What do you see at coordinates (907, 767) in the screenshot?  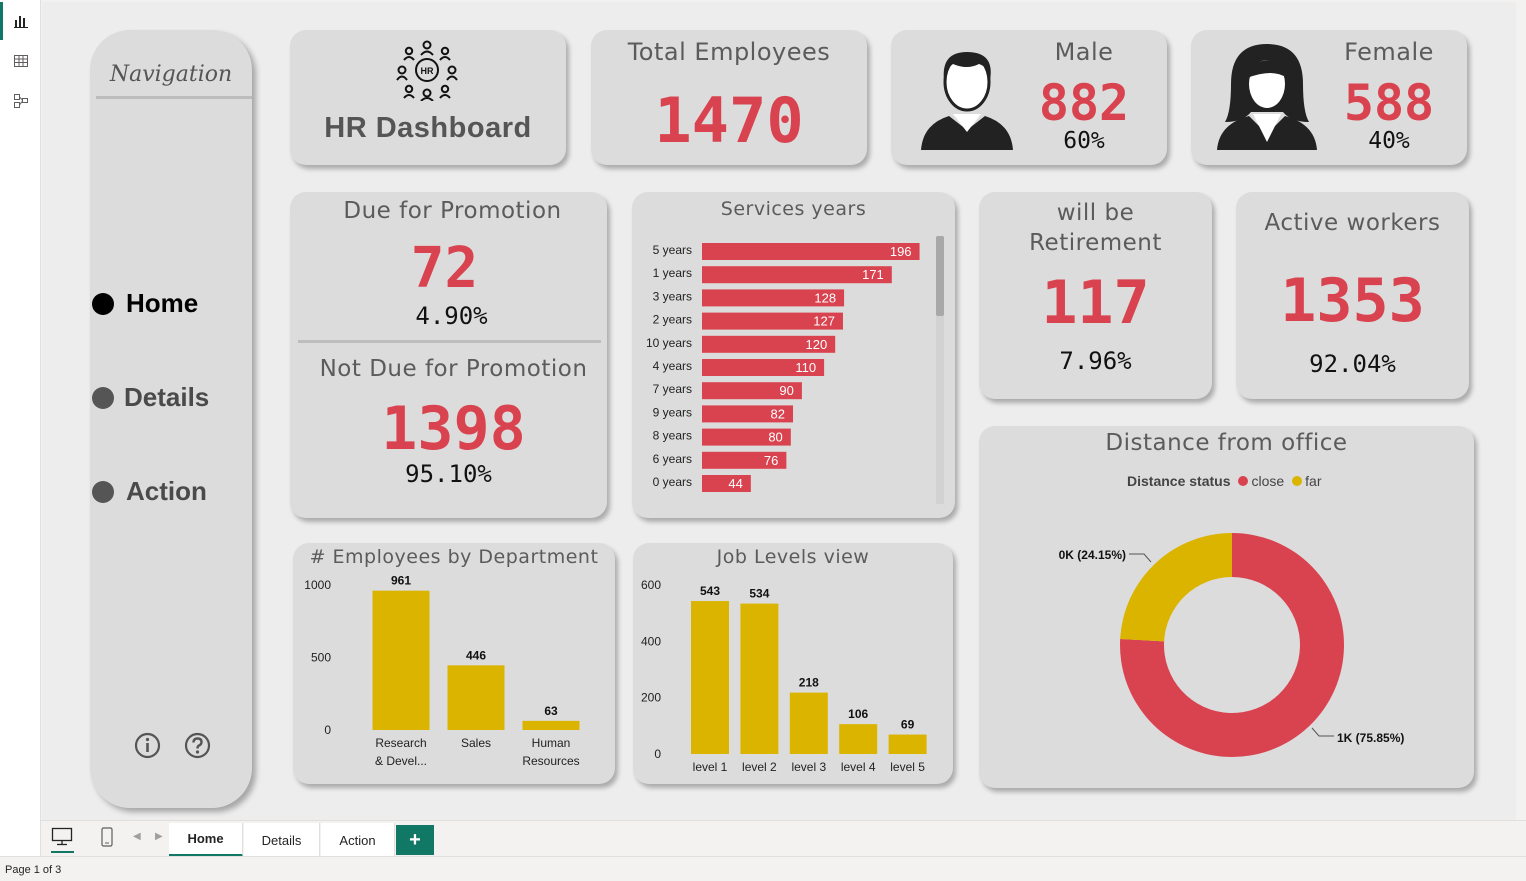 I see `job-level-category-label: level 5` at bounding box center [907, 767].